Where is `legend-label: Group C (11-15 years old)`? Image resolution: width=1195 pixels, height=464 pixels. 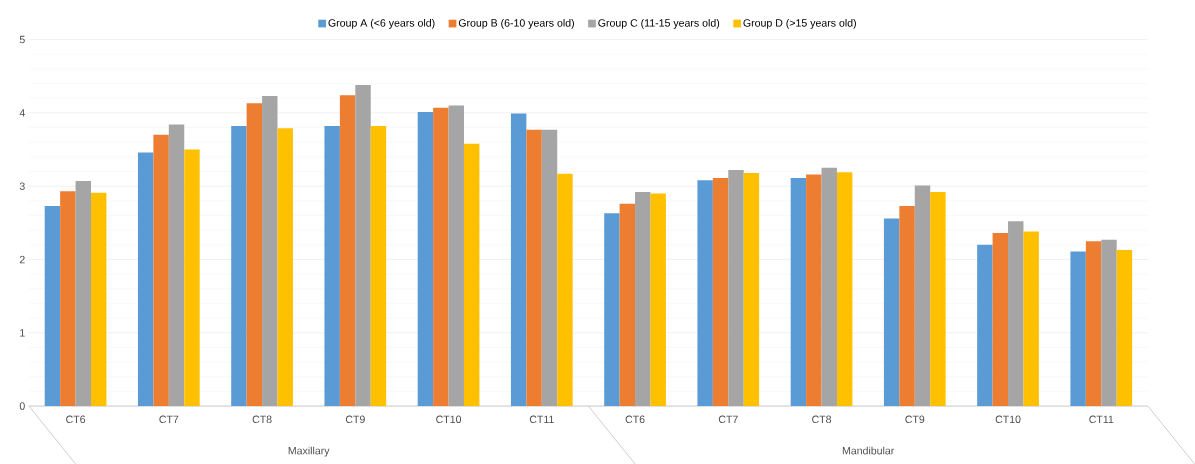 legend-label: Group C (11-15 years old) is located at coordinates (659, 23).